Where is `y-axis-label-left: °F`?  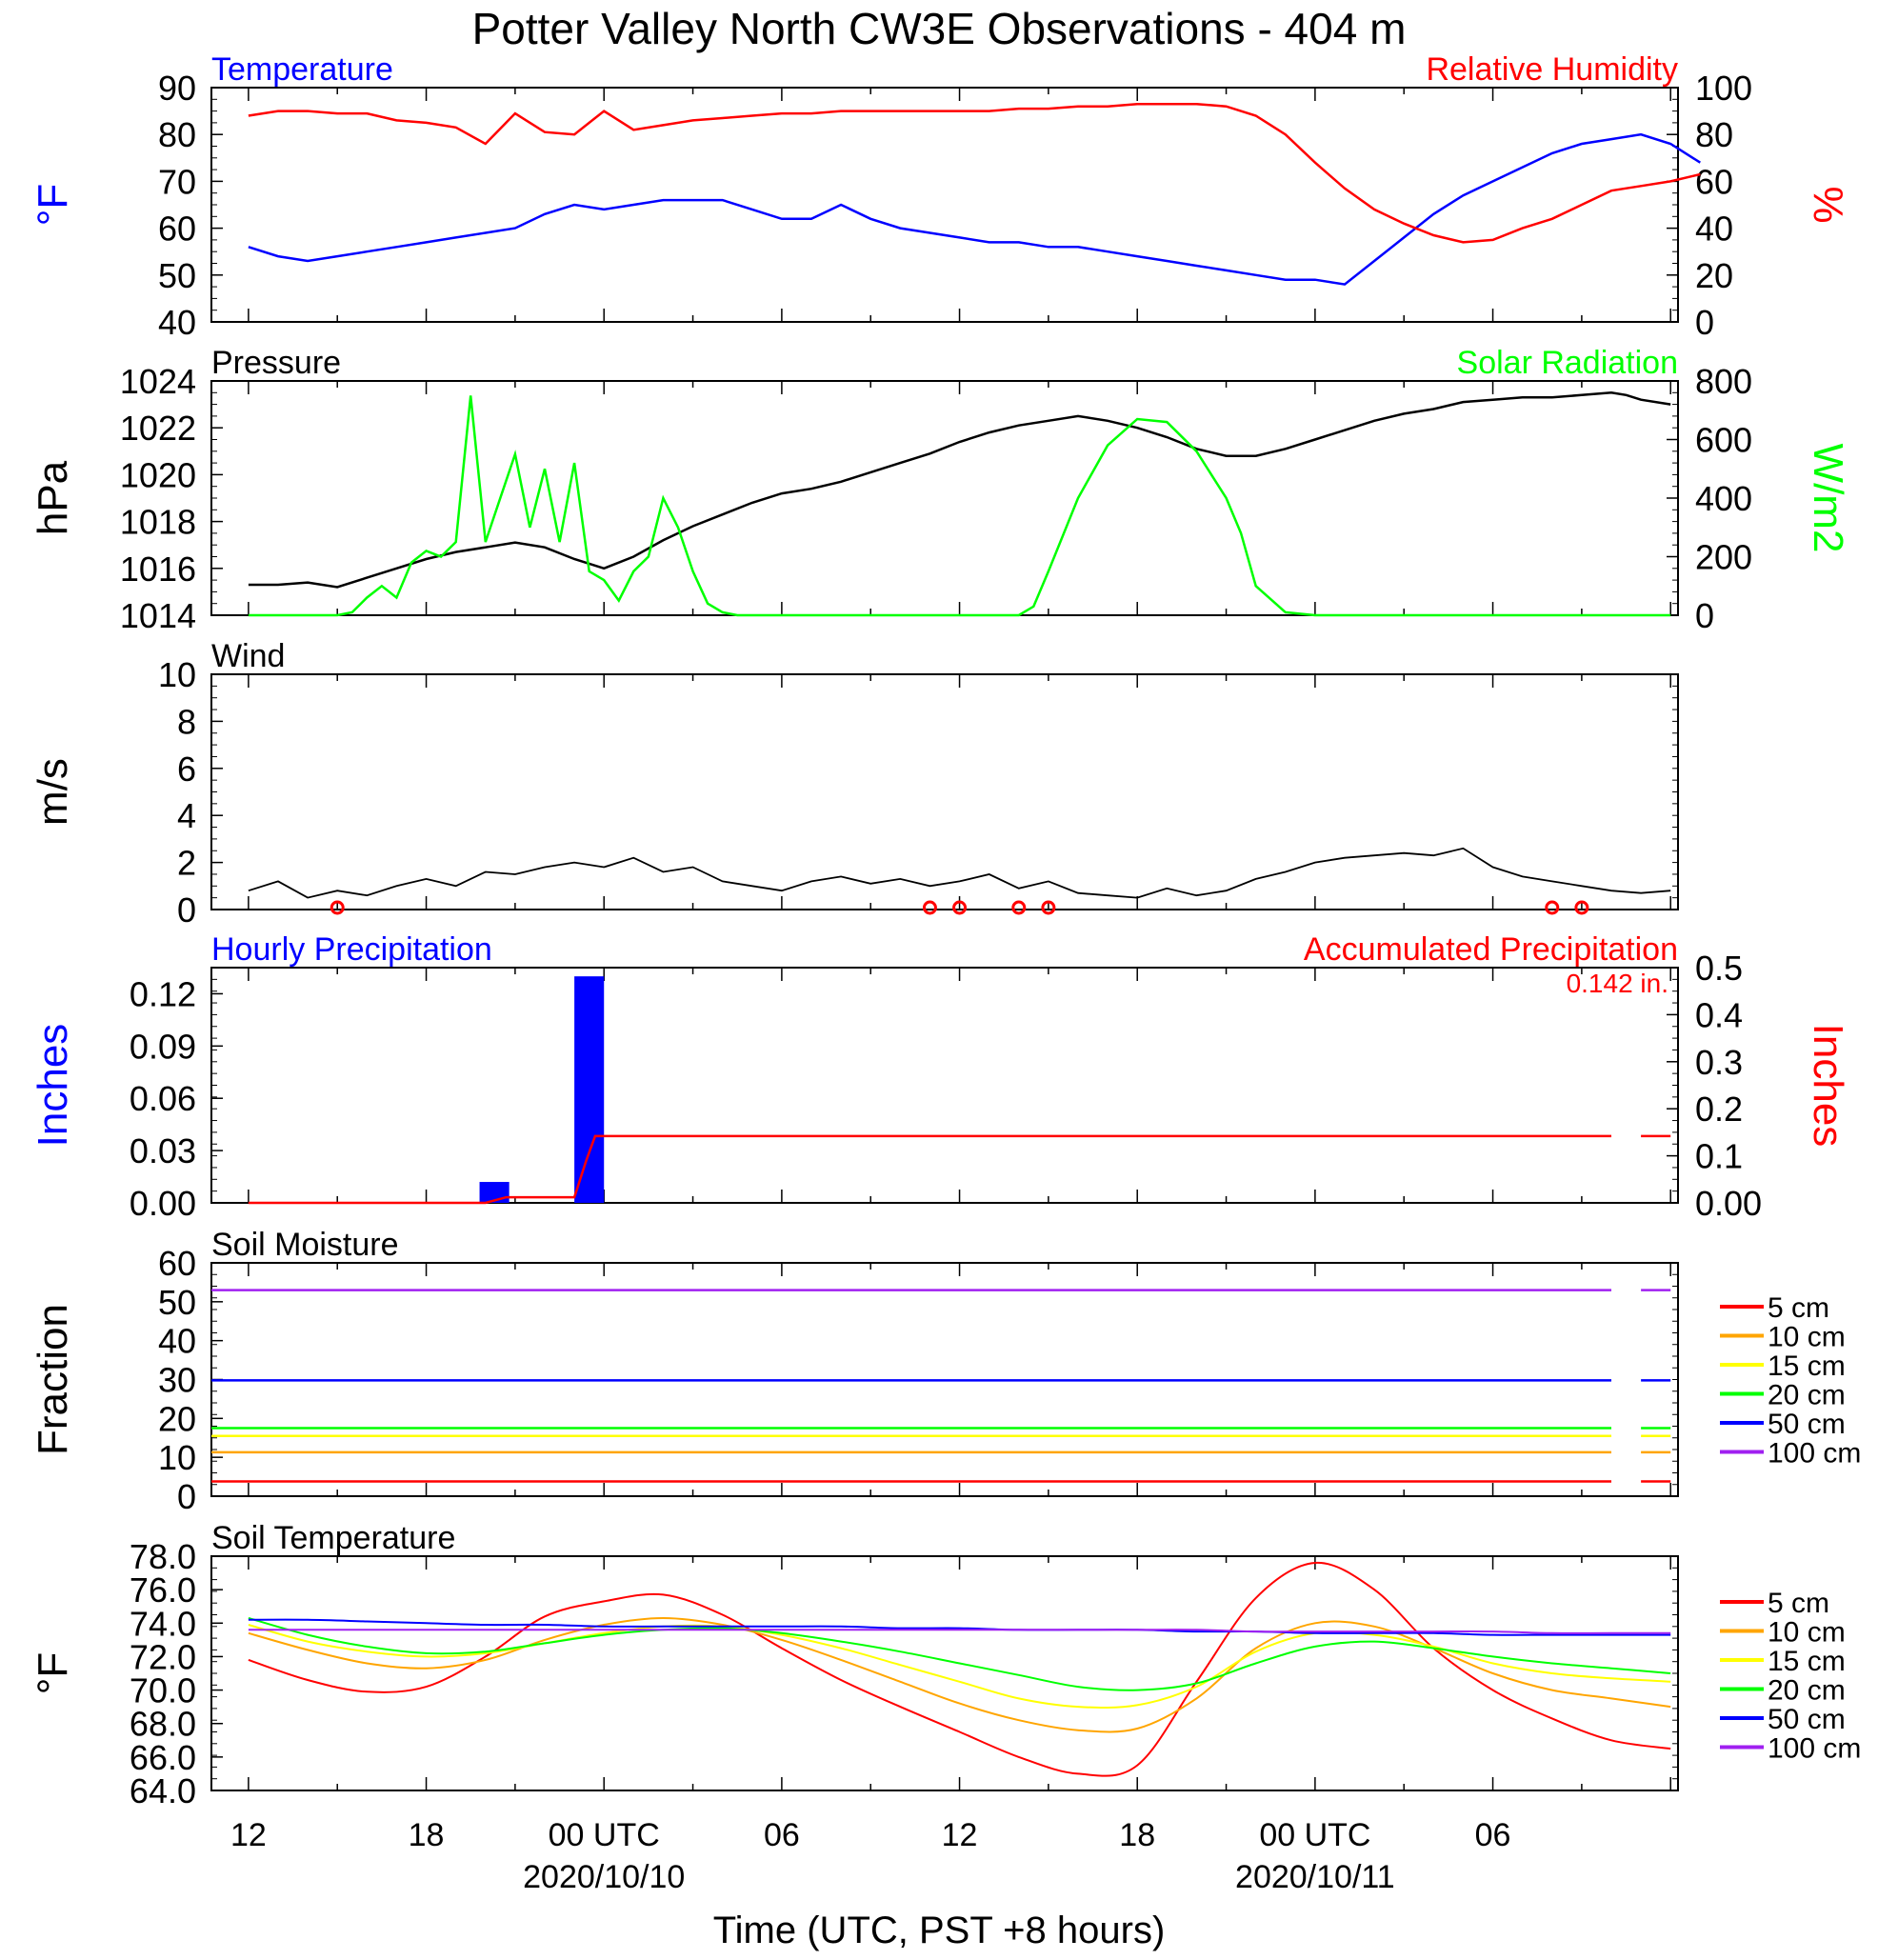
y-axis-label-left: °F is located at coordinates (53, 205).